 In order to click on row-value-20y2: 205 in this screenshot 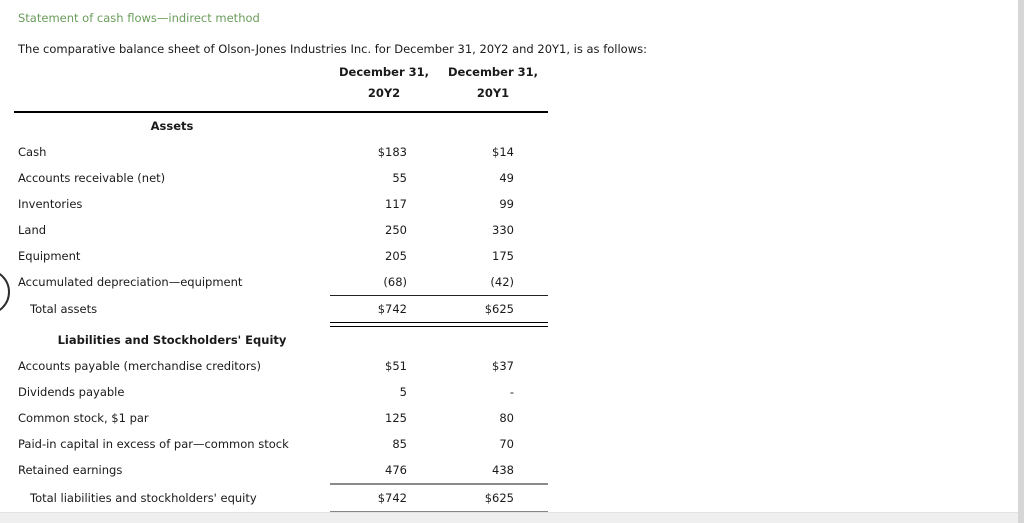, I will do `click(396, 256)`.